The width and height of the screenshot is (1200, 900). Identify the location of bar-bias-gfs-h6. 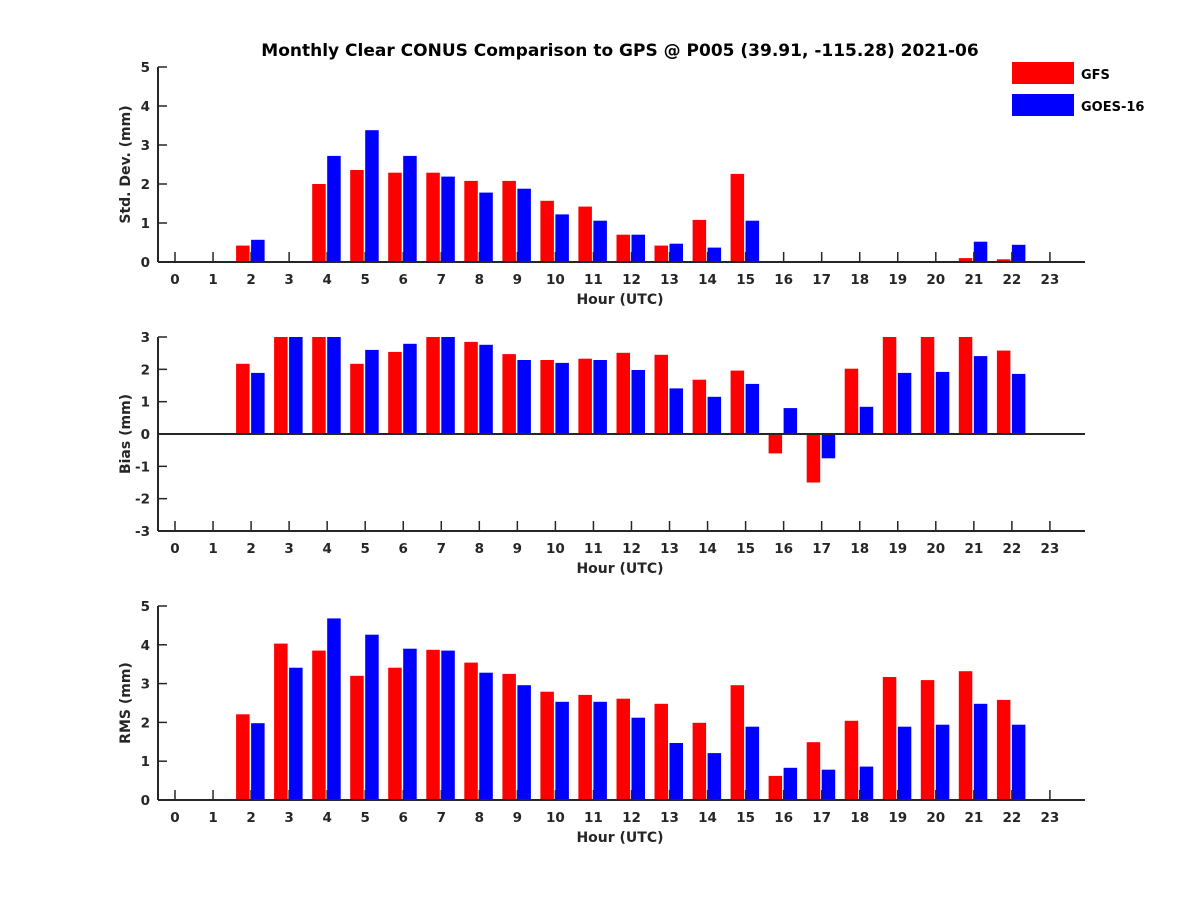
(395, 392).